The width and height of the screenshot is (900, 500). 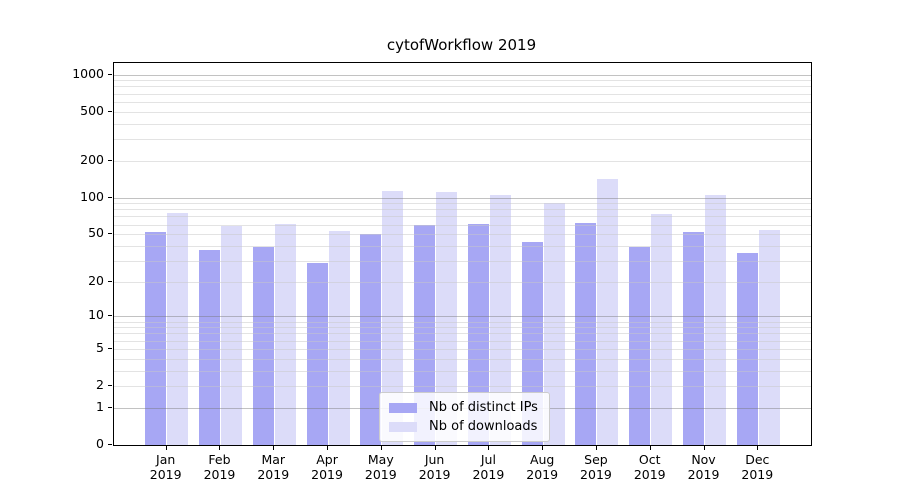 I want to click on legend-item-downloads: Nb of downloads, so click(x=463, y=426).